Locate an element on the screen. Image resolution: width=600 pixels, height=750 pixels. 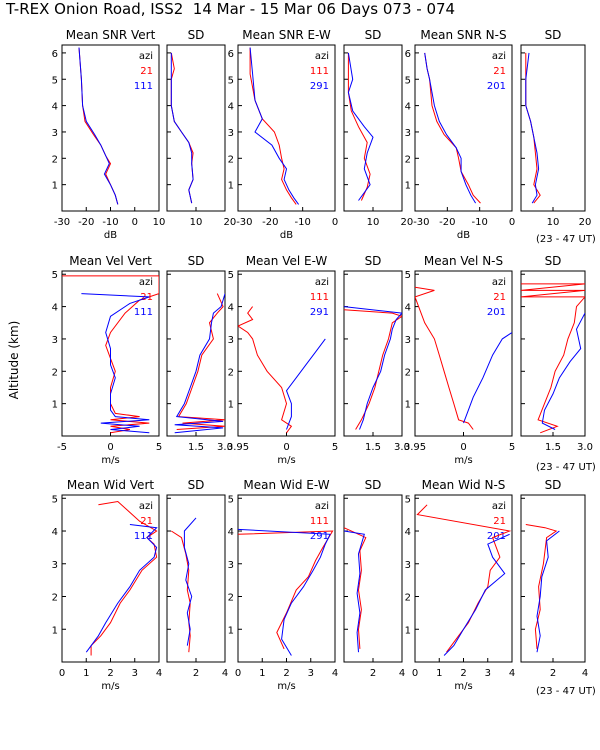
panel-3-5-xtick-label: 3 is located at coordinates (488, 673).